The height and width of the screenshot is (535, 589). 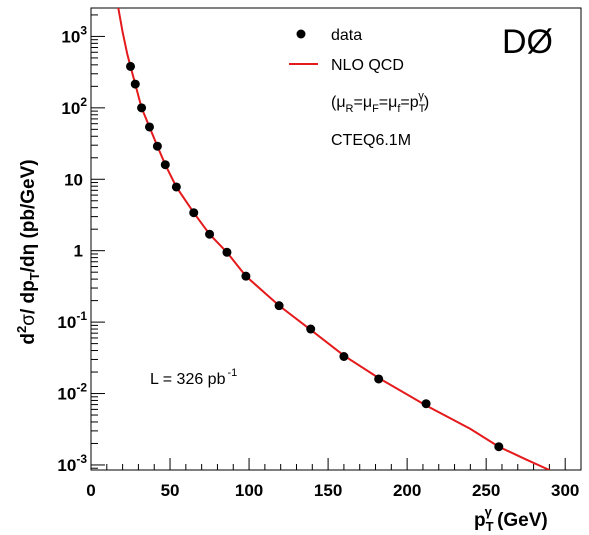 What do you see at coordinates (72, 320) in the screenshot?
I see `y-tick-label: 10⁻¹` at bounding box center [72, 320].